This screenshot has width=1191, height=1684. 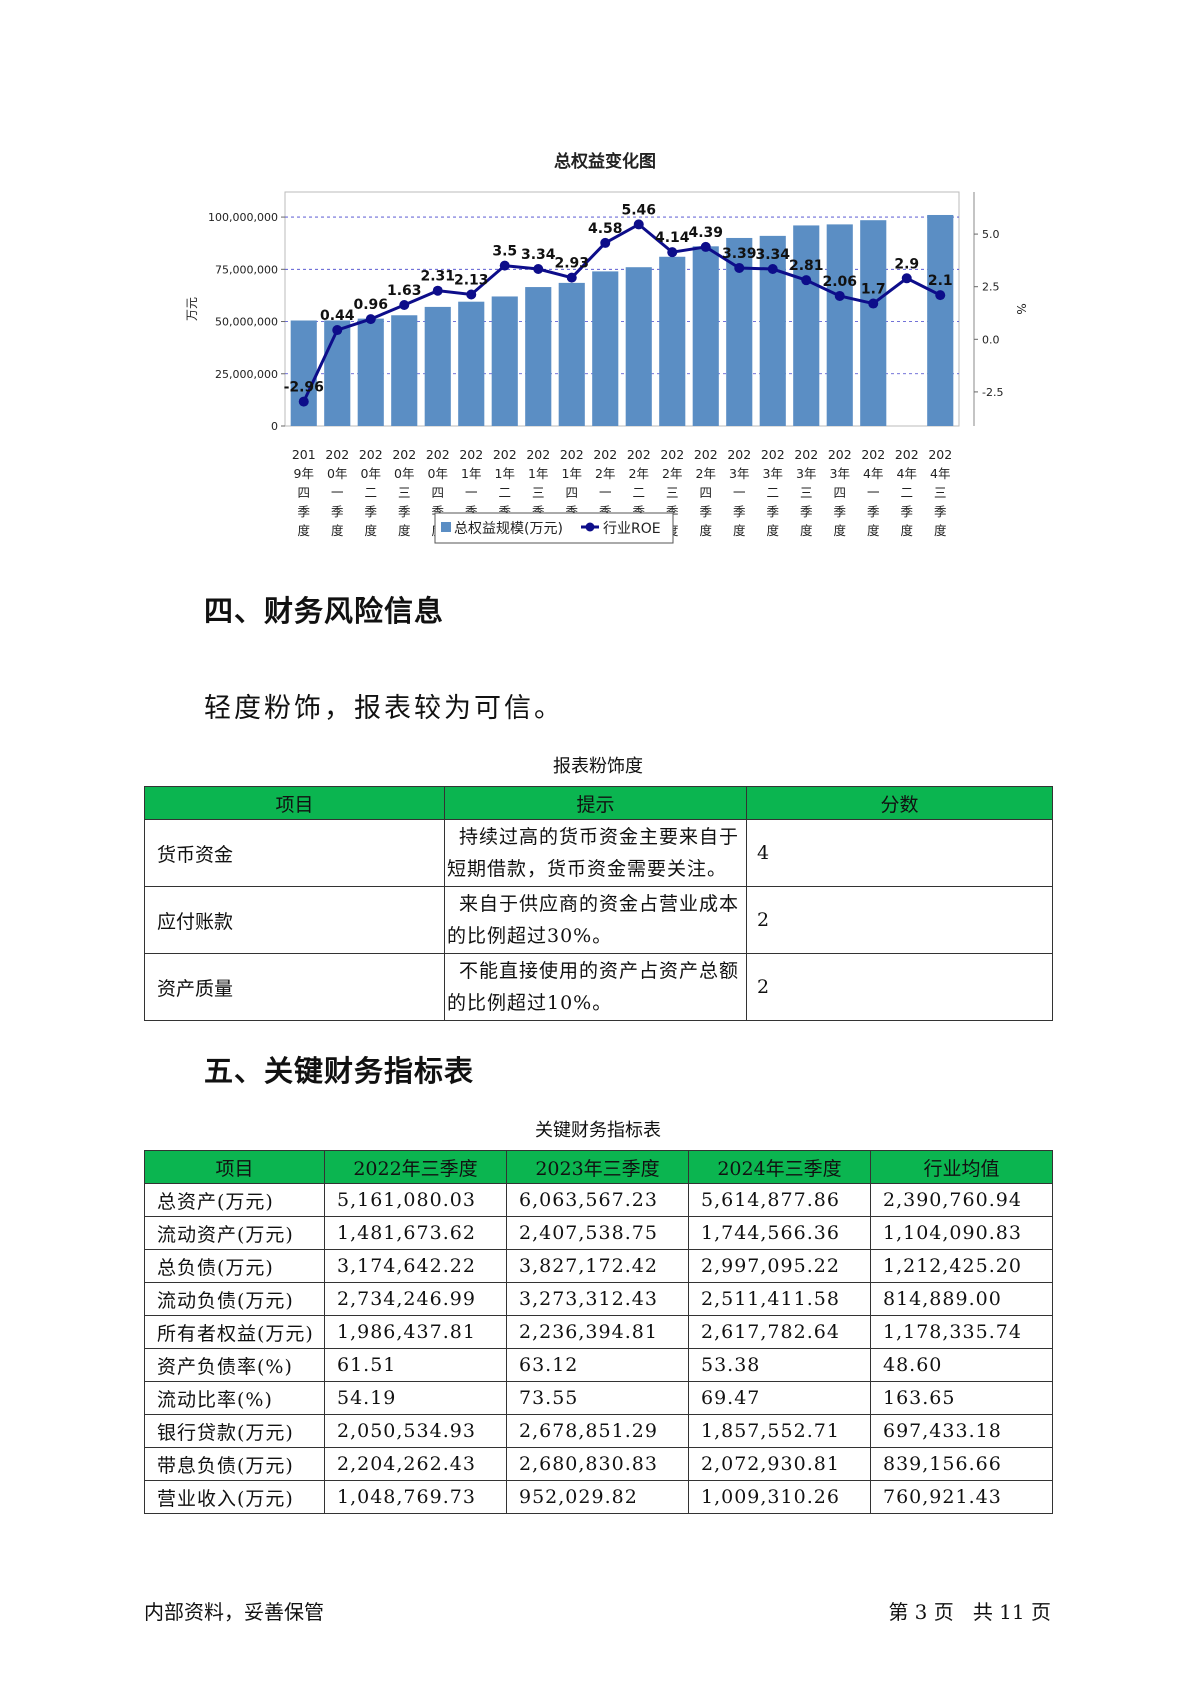 I want to click on risk-score: 4, so click(x=899, y=853).